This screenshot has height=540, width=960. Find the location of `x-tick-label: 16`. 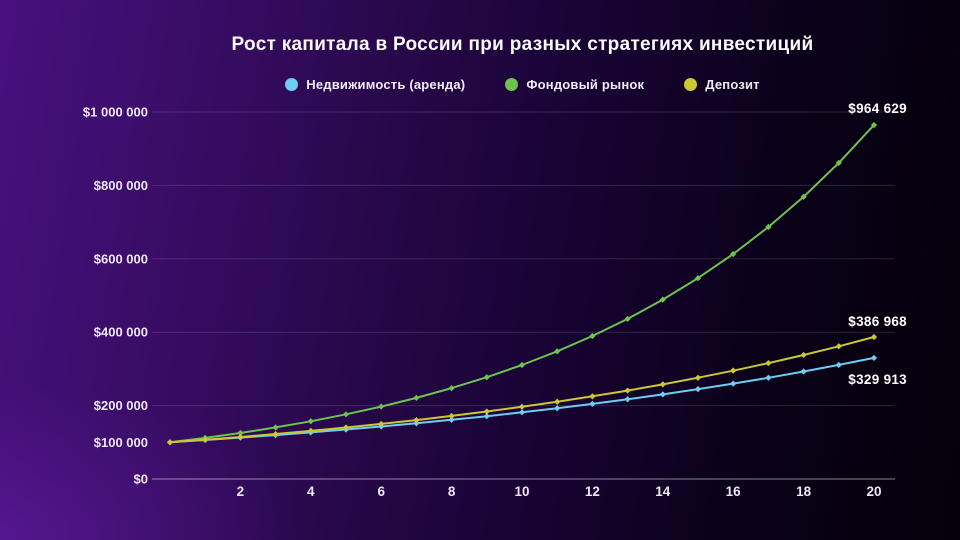

x-tick-label: 16 is located at coordinates (734, 491).